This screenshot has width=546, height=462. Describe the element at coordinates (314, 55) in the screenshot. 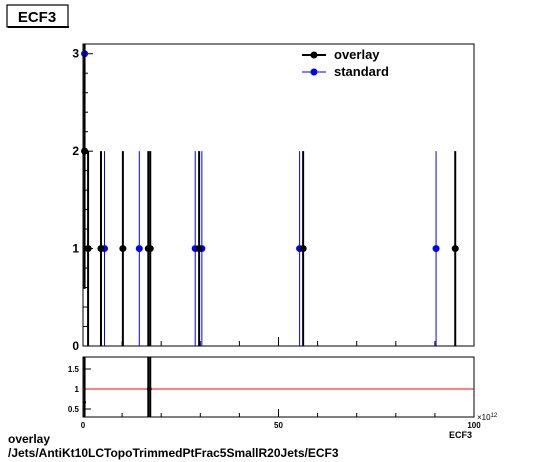

I see `legend-overlay-marker` at that location.